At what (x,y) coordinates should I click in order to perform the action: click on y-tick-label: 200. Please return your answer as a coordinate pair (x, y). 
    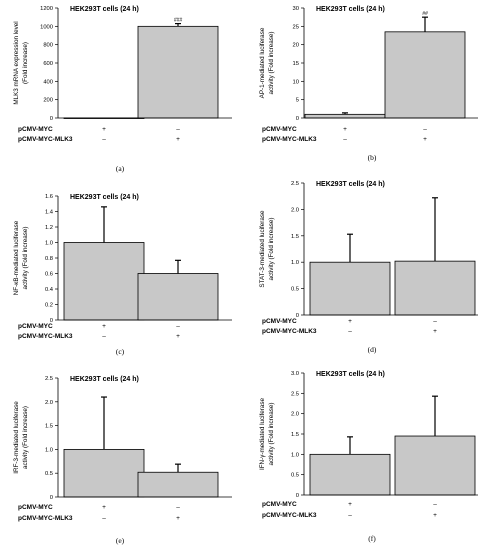
    Looking at the image, I should click on (48, 101).